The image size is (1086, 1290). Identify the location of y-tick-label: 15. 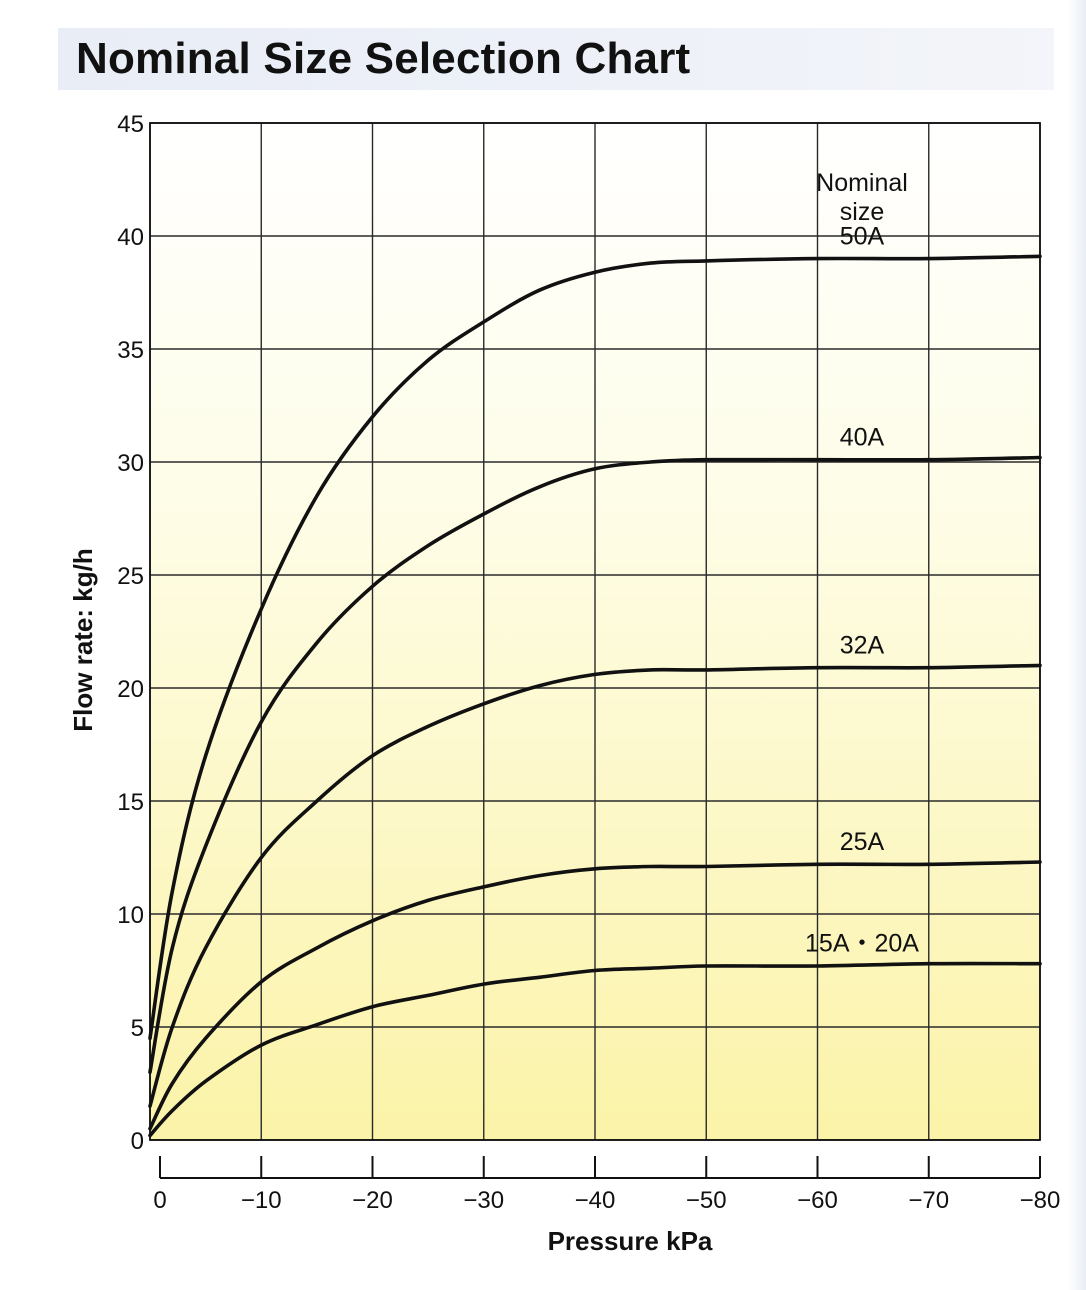
(130, 802).